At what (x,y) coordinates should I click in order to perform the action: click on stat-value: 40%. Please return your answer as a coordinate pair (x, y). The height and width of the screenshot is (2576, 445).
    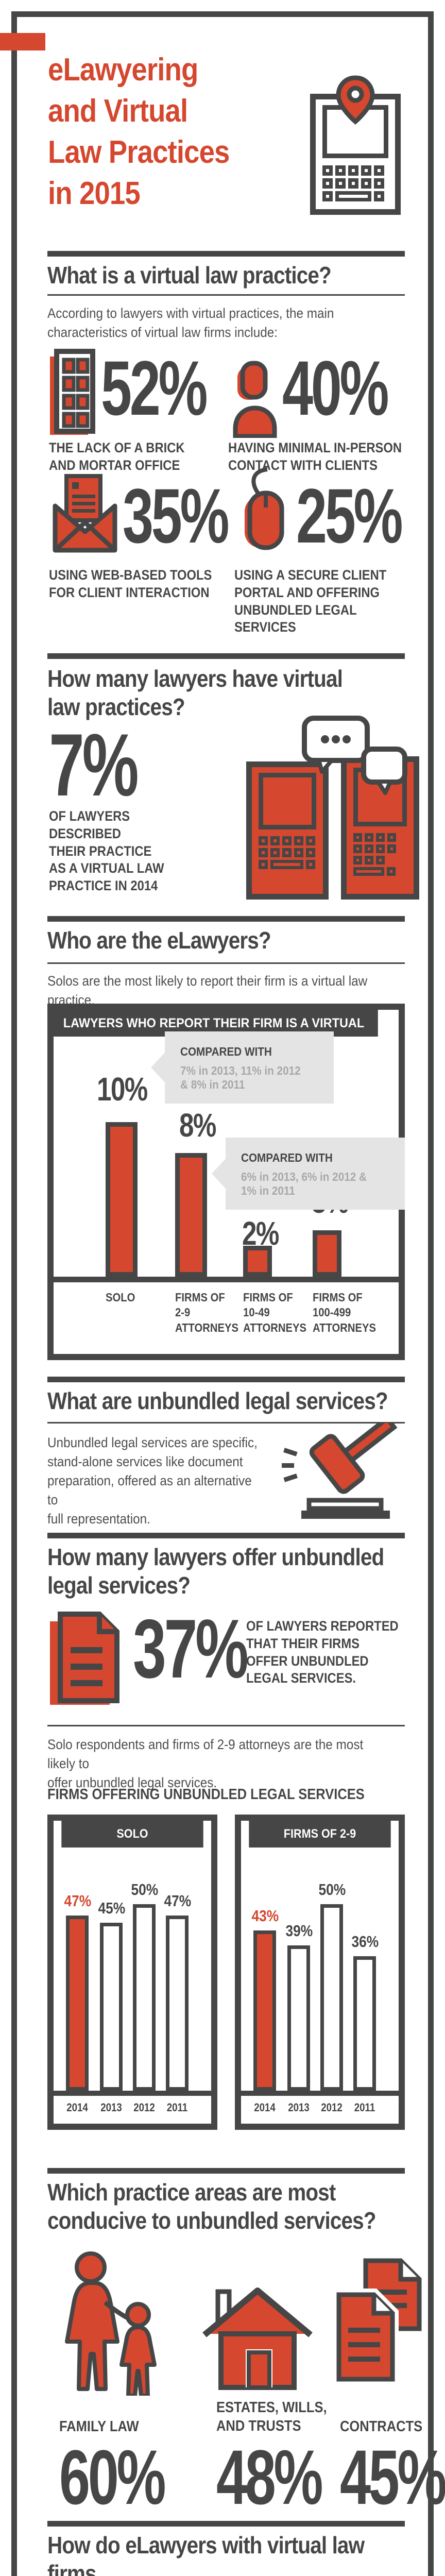
    Looking at the image, I should click on (335, 388).